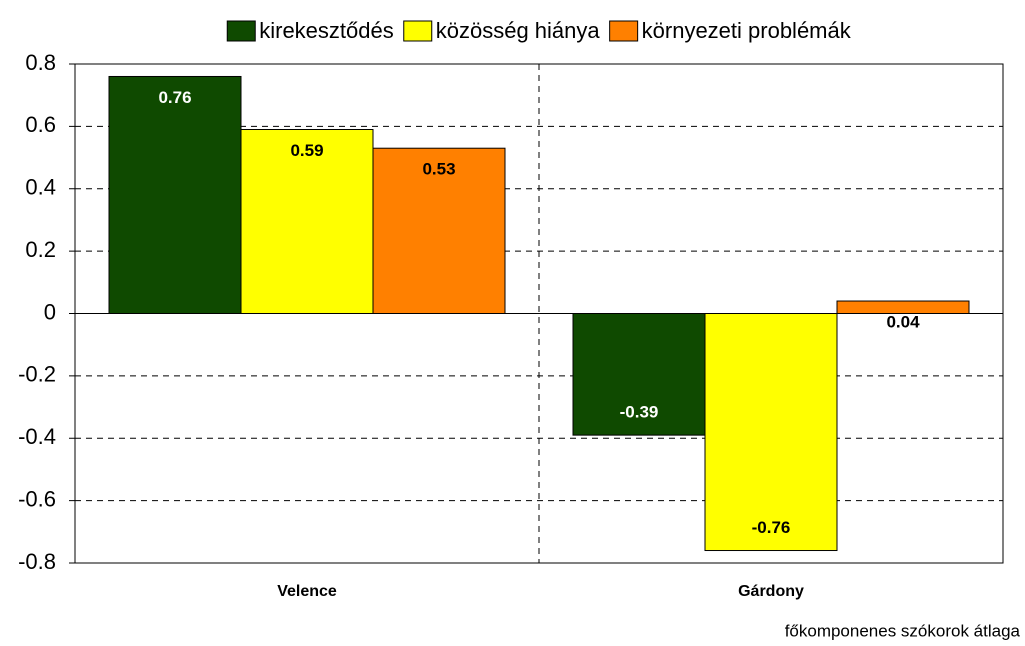  I want to click on y-tick-label: 0.8, so click(40, 62).